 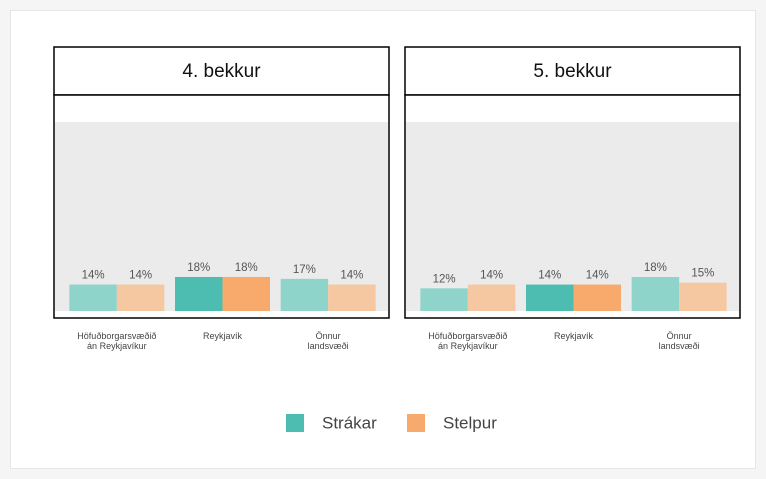 What do you see at coordinates (470, 422) in the screenshot?
I see `legend-label: Stelpur` at bounding box center [470, 422].